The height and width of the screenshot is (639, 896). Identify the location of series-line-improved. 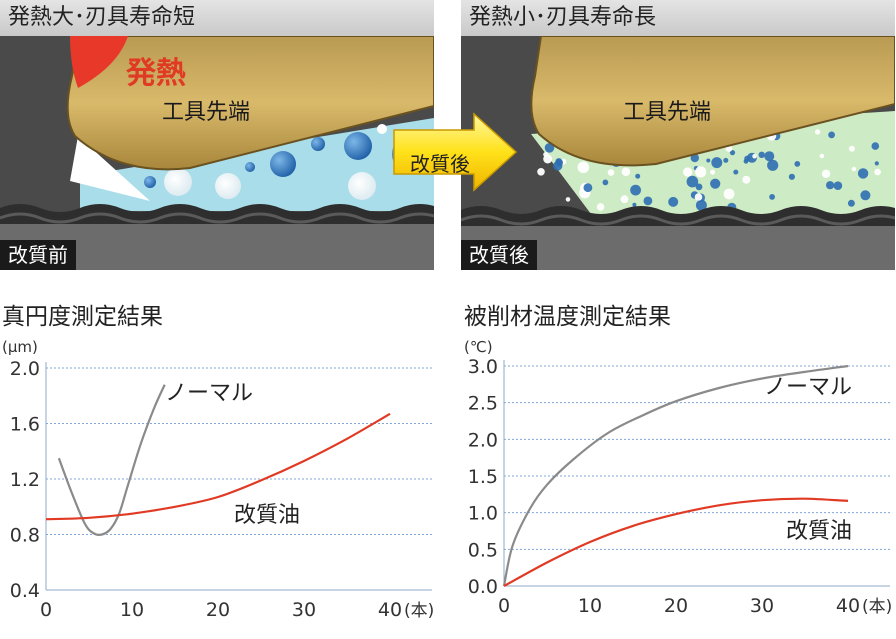
(676, 542).